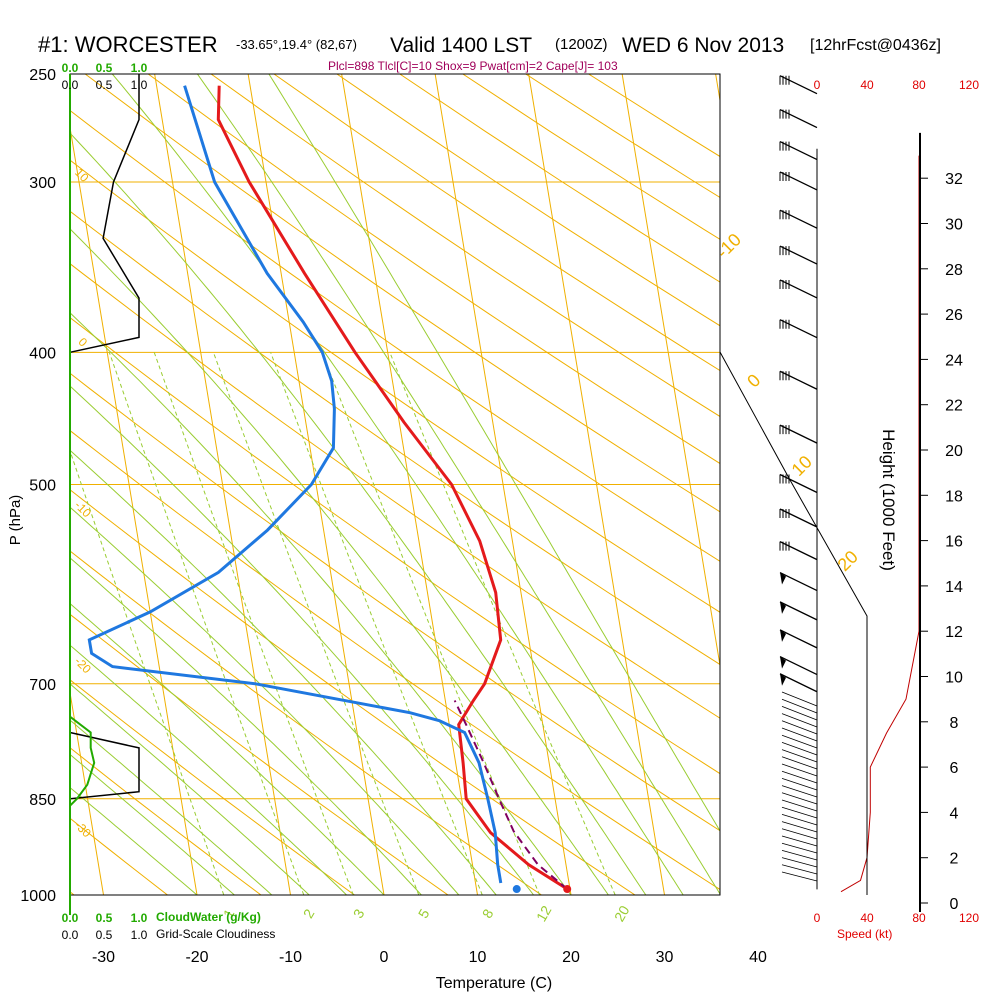 This screenshot has height=1000, width=1000. Describe the element at coordinates (42, 75) in the screenshot. I see `pressure-tick-label: 250` at that location.